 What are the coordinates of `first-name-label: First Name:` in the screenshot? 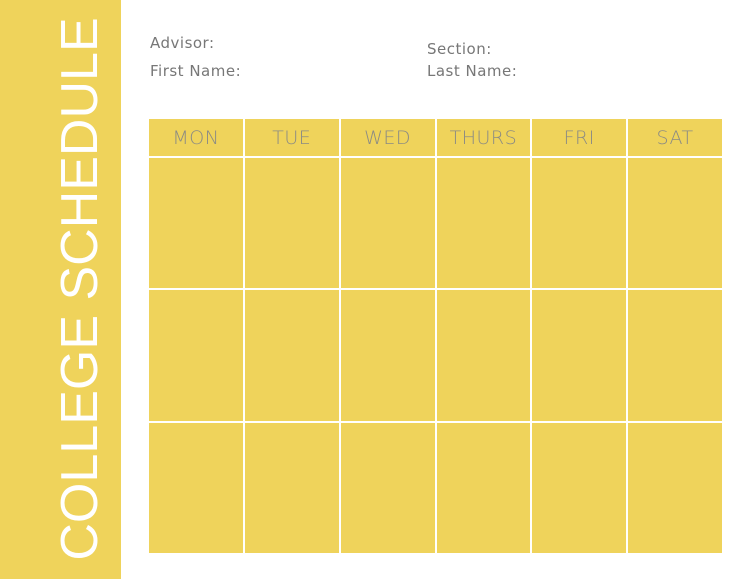 It's located at (196, 71).